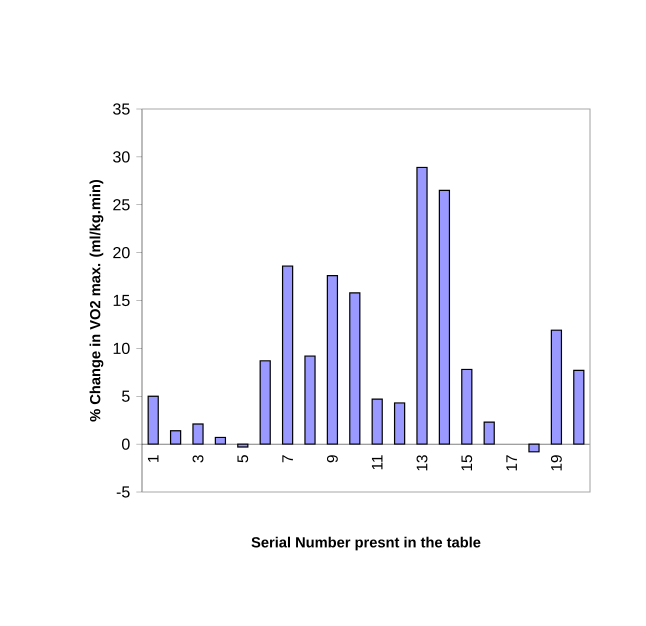 The width and height of the screenshot is (646, 626). What do you see at coordinates (377, 462) in the screenshot?
I see `x-tick-label: 11` at bounding box center [377, 462].